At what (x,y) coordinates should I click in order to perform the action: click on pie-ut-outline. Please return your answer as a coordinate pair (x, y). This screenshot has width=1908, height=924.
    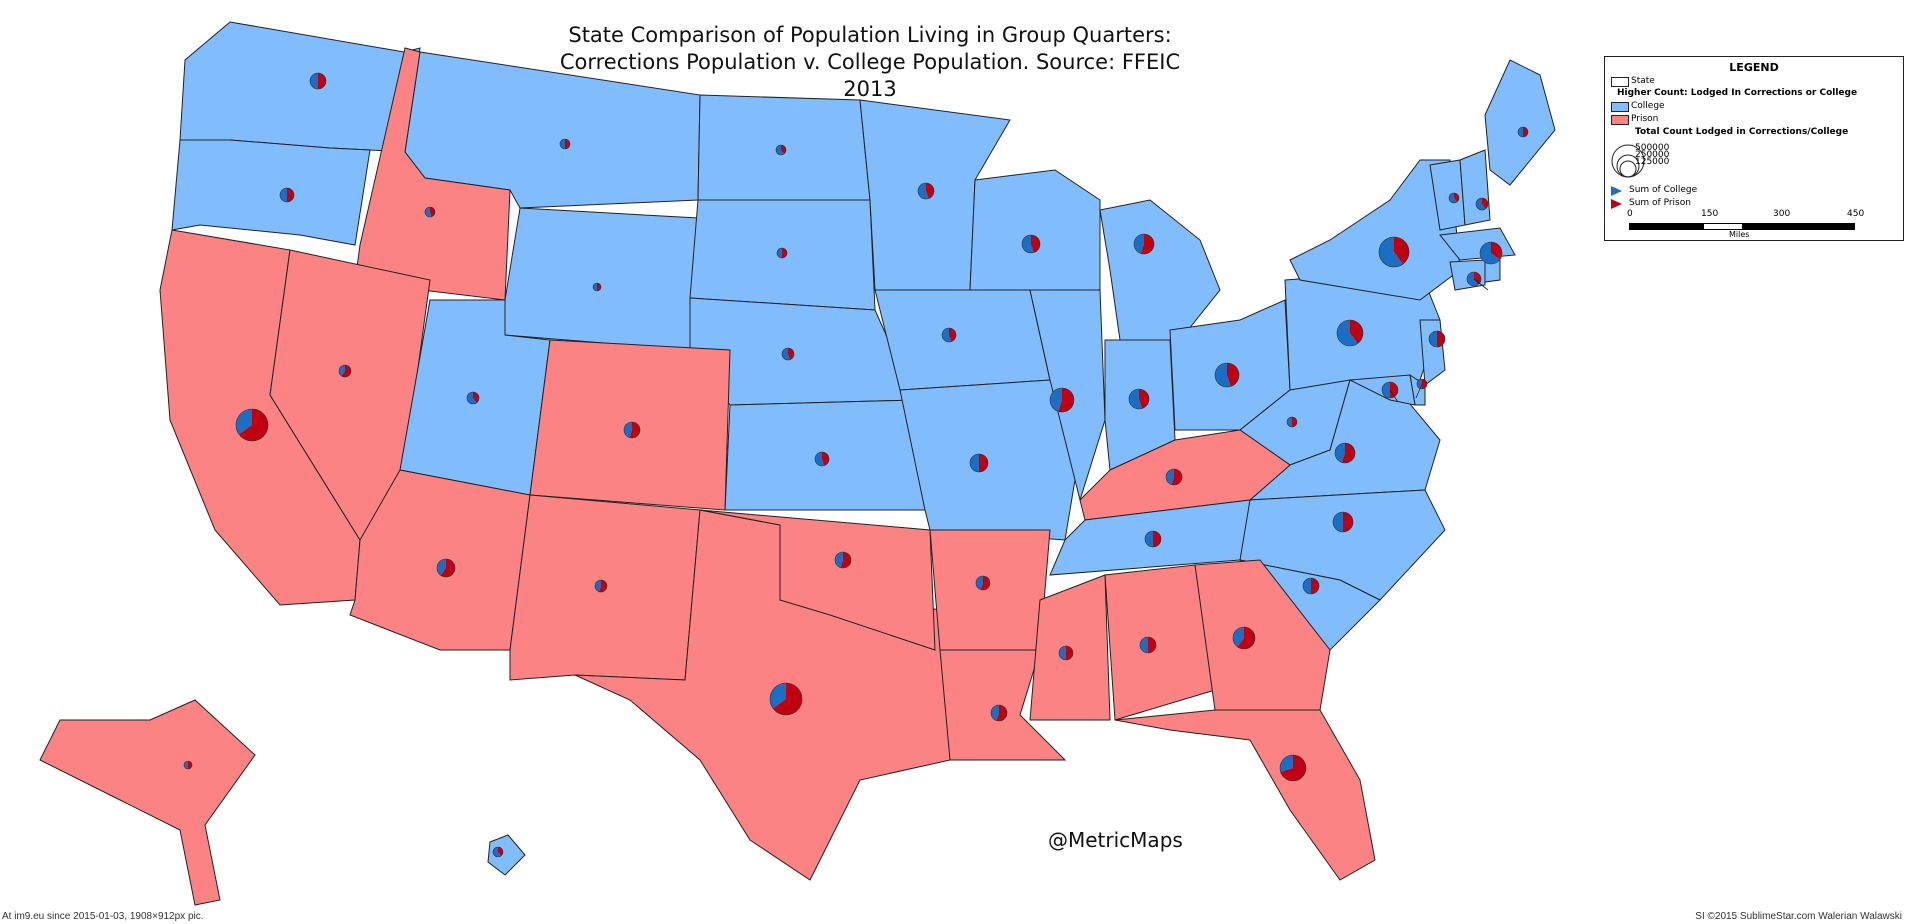
    Looking at the image, I should click on (473, 398).